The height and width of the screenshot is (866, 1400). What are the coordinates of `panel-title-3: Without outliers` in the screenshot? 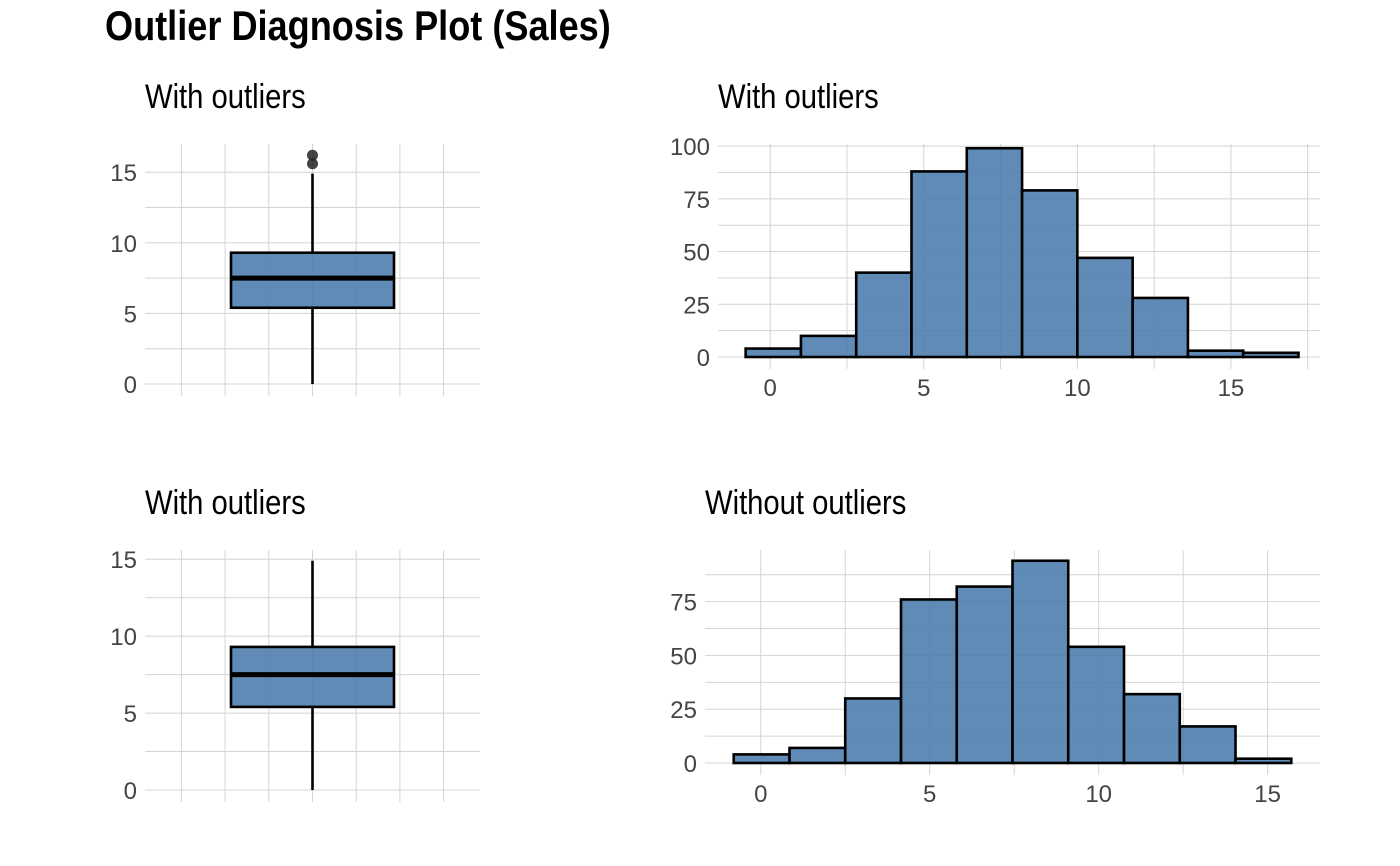 It's located at (805, 502).